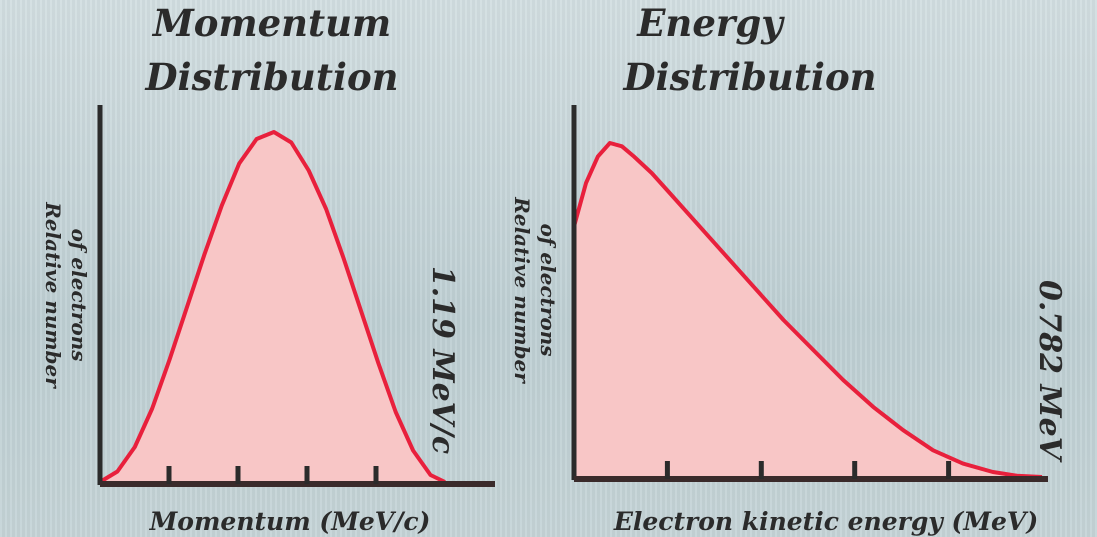  I want to click on energy-title-line-2: Distribution, so click(749, 77).